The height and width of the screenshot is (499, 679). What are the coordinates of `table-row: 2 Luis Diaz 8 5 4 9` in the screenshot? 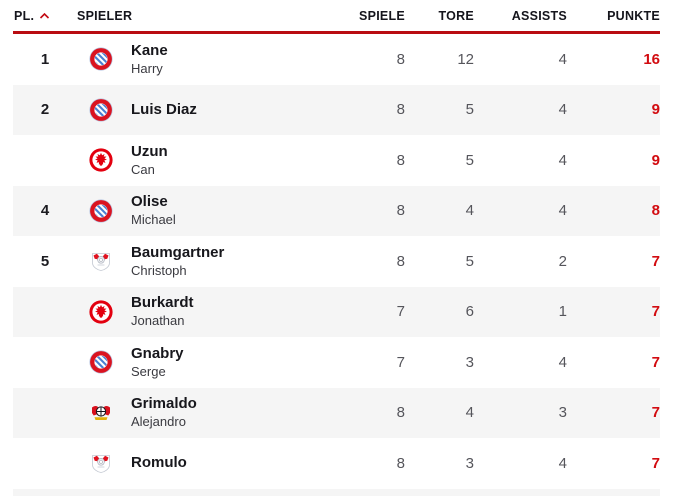 It's located at (336, 109).